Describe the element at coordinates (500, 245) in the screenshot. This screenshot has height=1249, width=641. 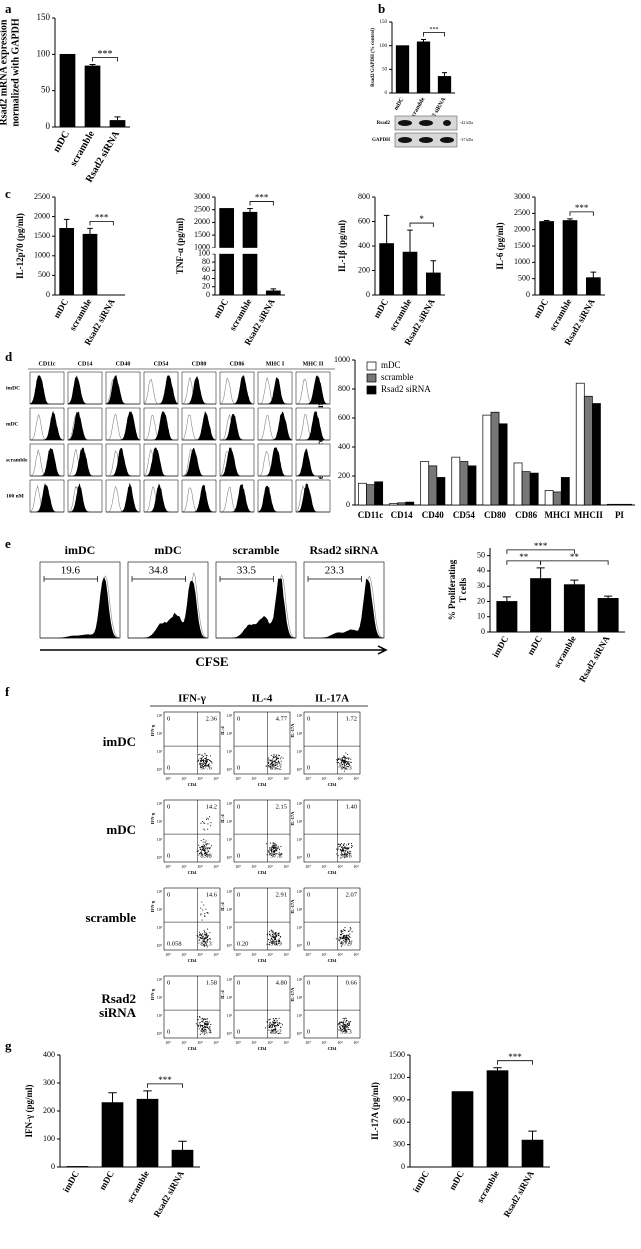
I see `y-axis-label: IL-6 (pg/ml)` at that location.